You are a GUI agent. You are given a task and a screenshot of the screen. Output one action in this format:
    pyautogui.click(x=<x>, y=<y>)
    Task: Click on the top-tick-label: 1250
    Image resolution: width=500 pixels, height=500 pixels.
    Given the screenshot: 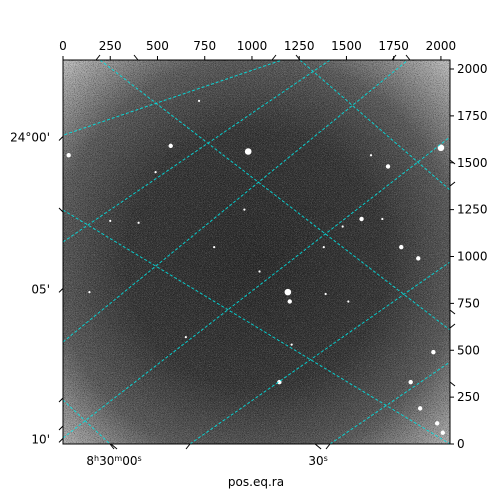 What is the action you would take?
    pyautogui.click(x=299, y=46)
    